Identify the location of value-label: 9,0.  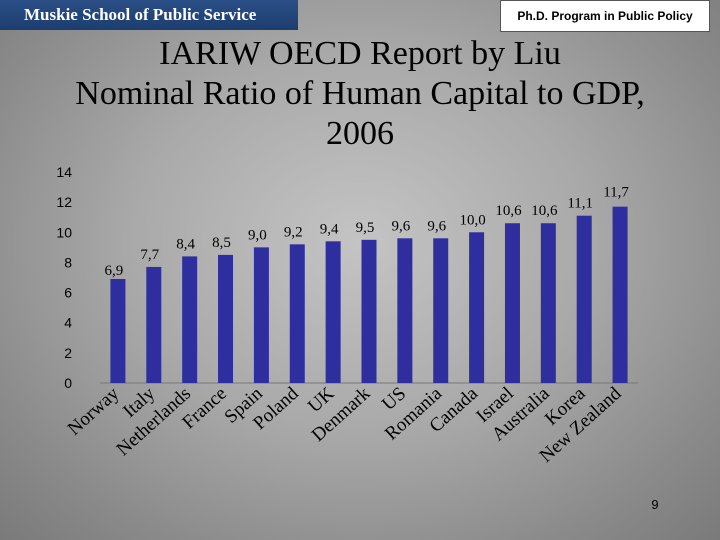
(257, 235).